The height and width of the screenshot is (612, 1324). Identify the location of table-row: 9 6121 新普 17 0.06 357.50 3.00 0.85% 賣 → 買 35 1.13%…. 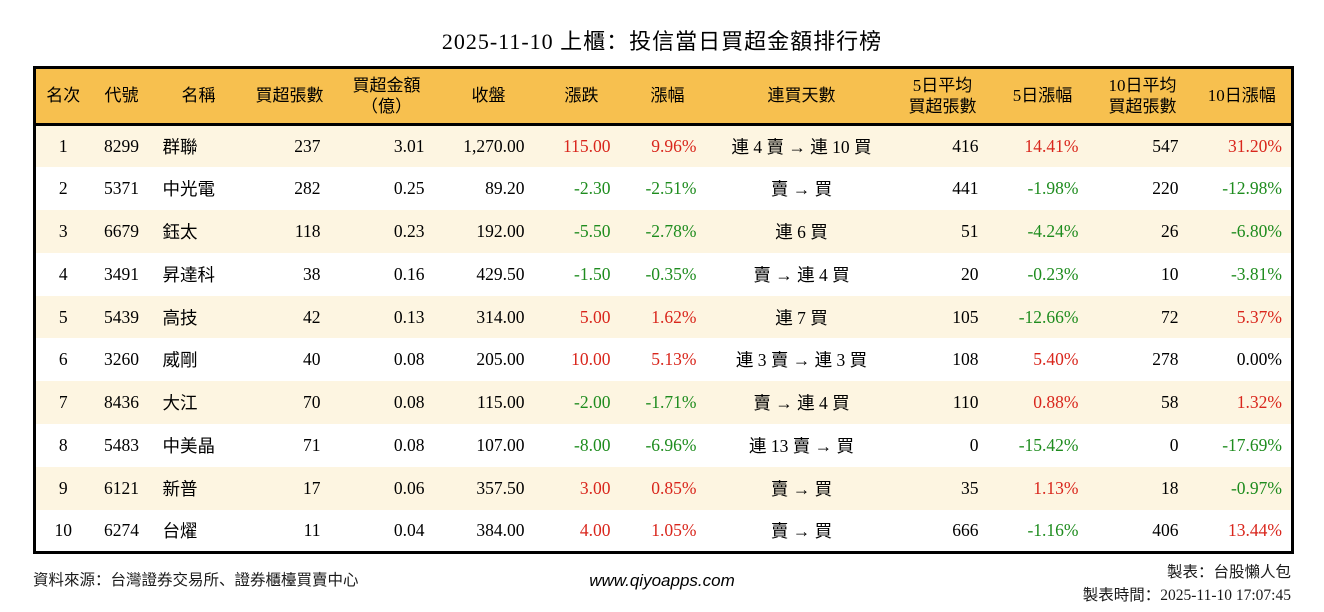
(663, 488).